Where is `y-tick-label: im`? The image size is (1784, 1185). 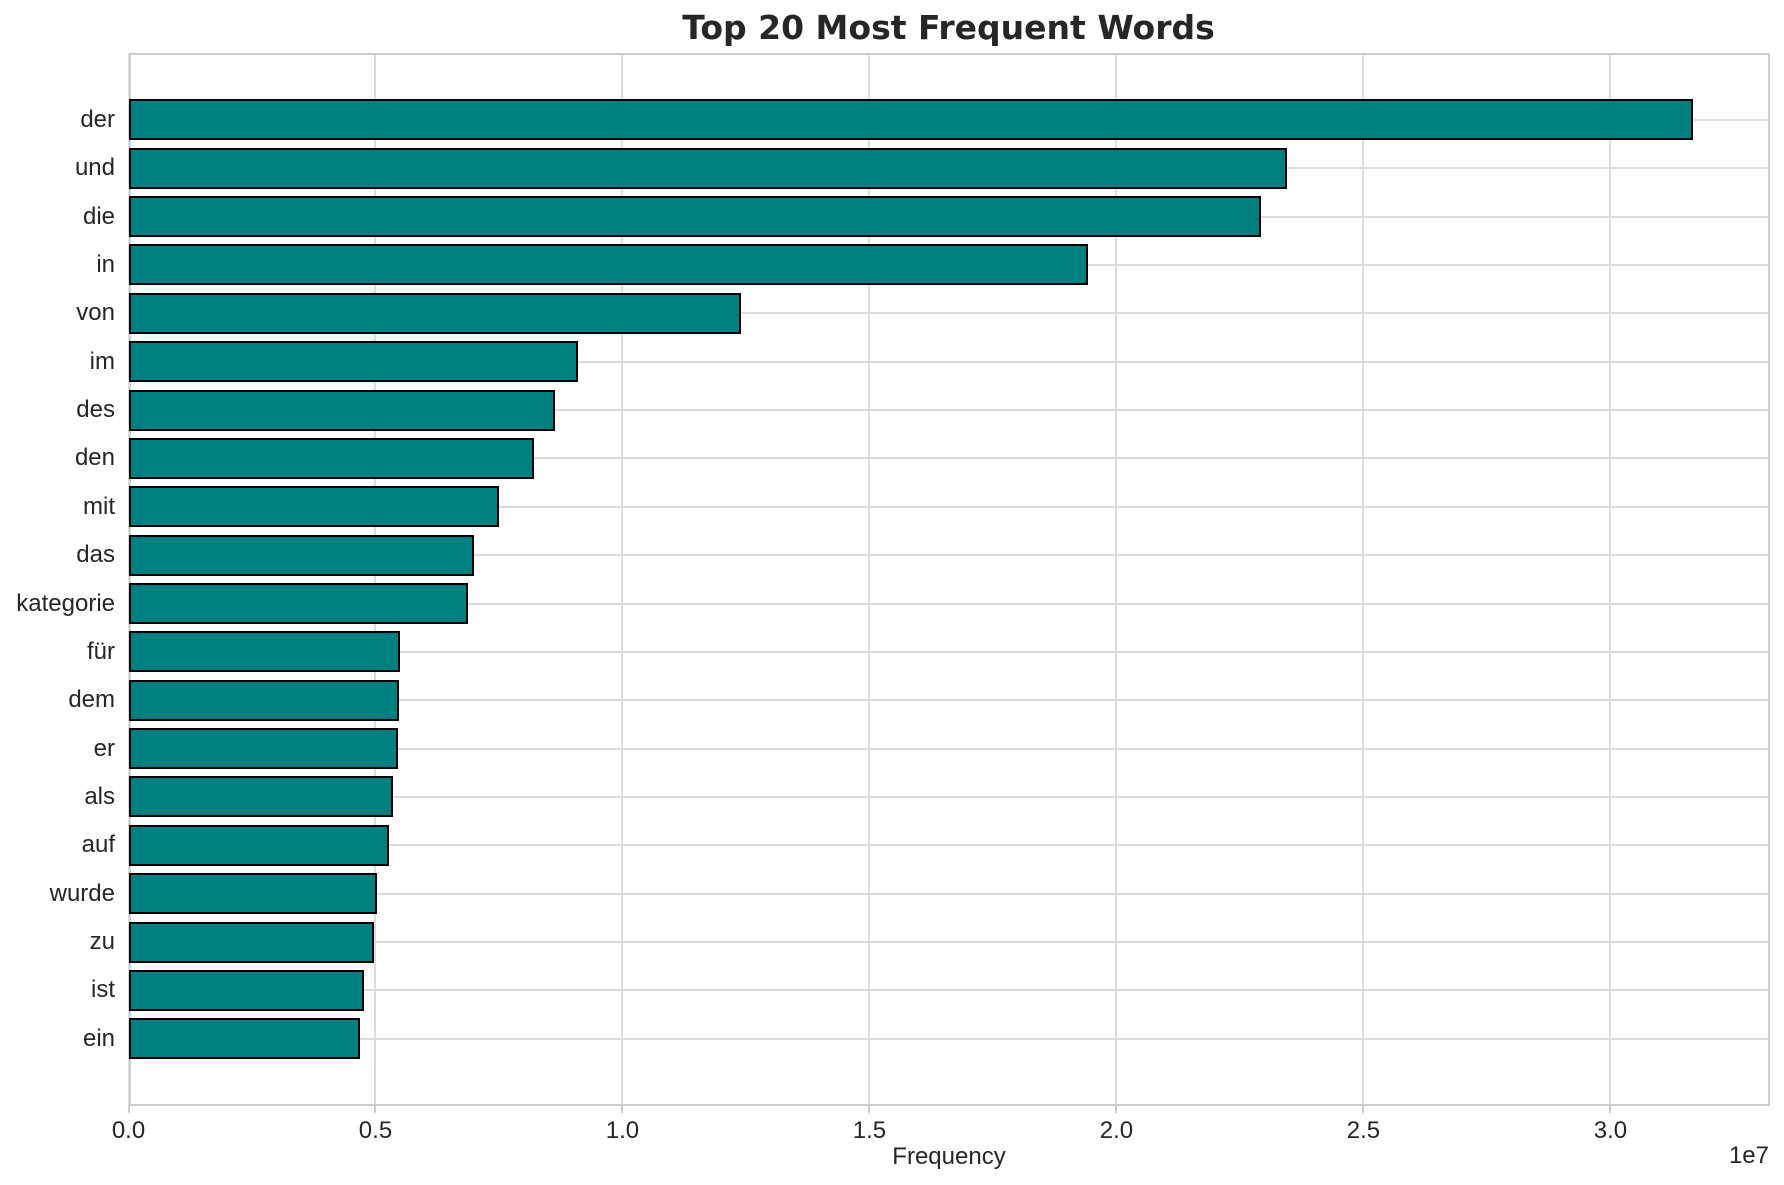 y-tick-label: im is located at coordinates (102, 361).